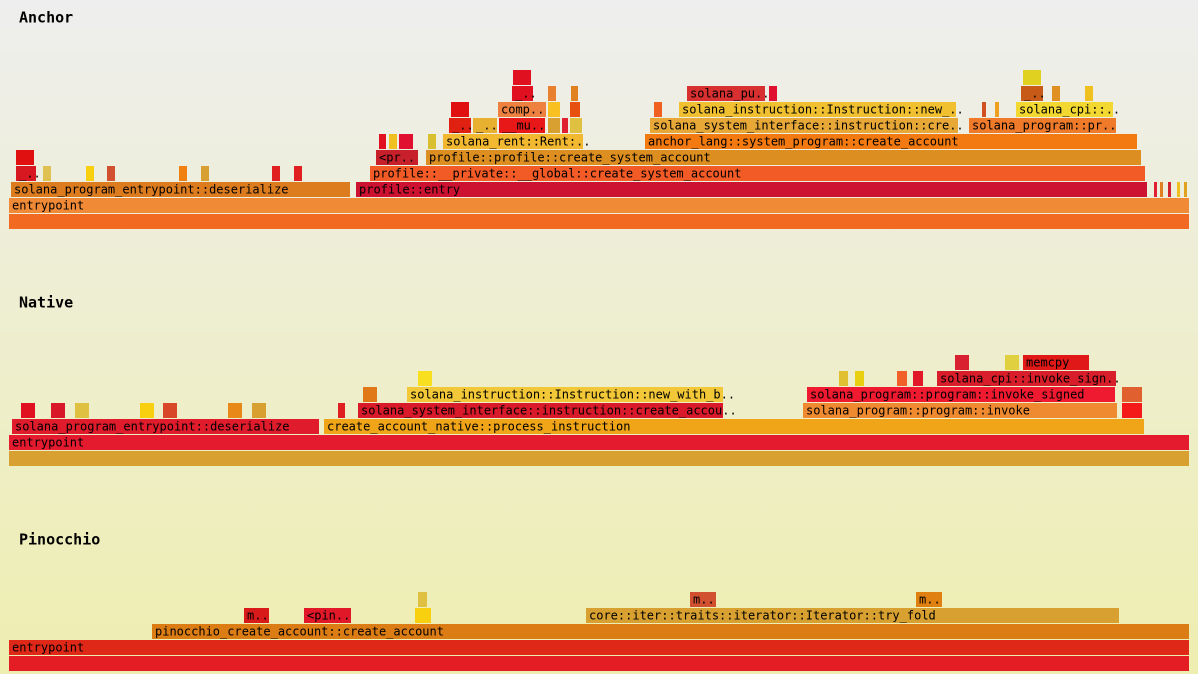 Image resolution: width=1198 pixels, height=674 pixels. Describe the element at coordinates (918, 411) in the screenshot. I see `frame-label: solana_program::program::invoke` at that location.